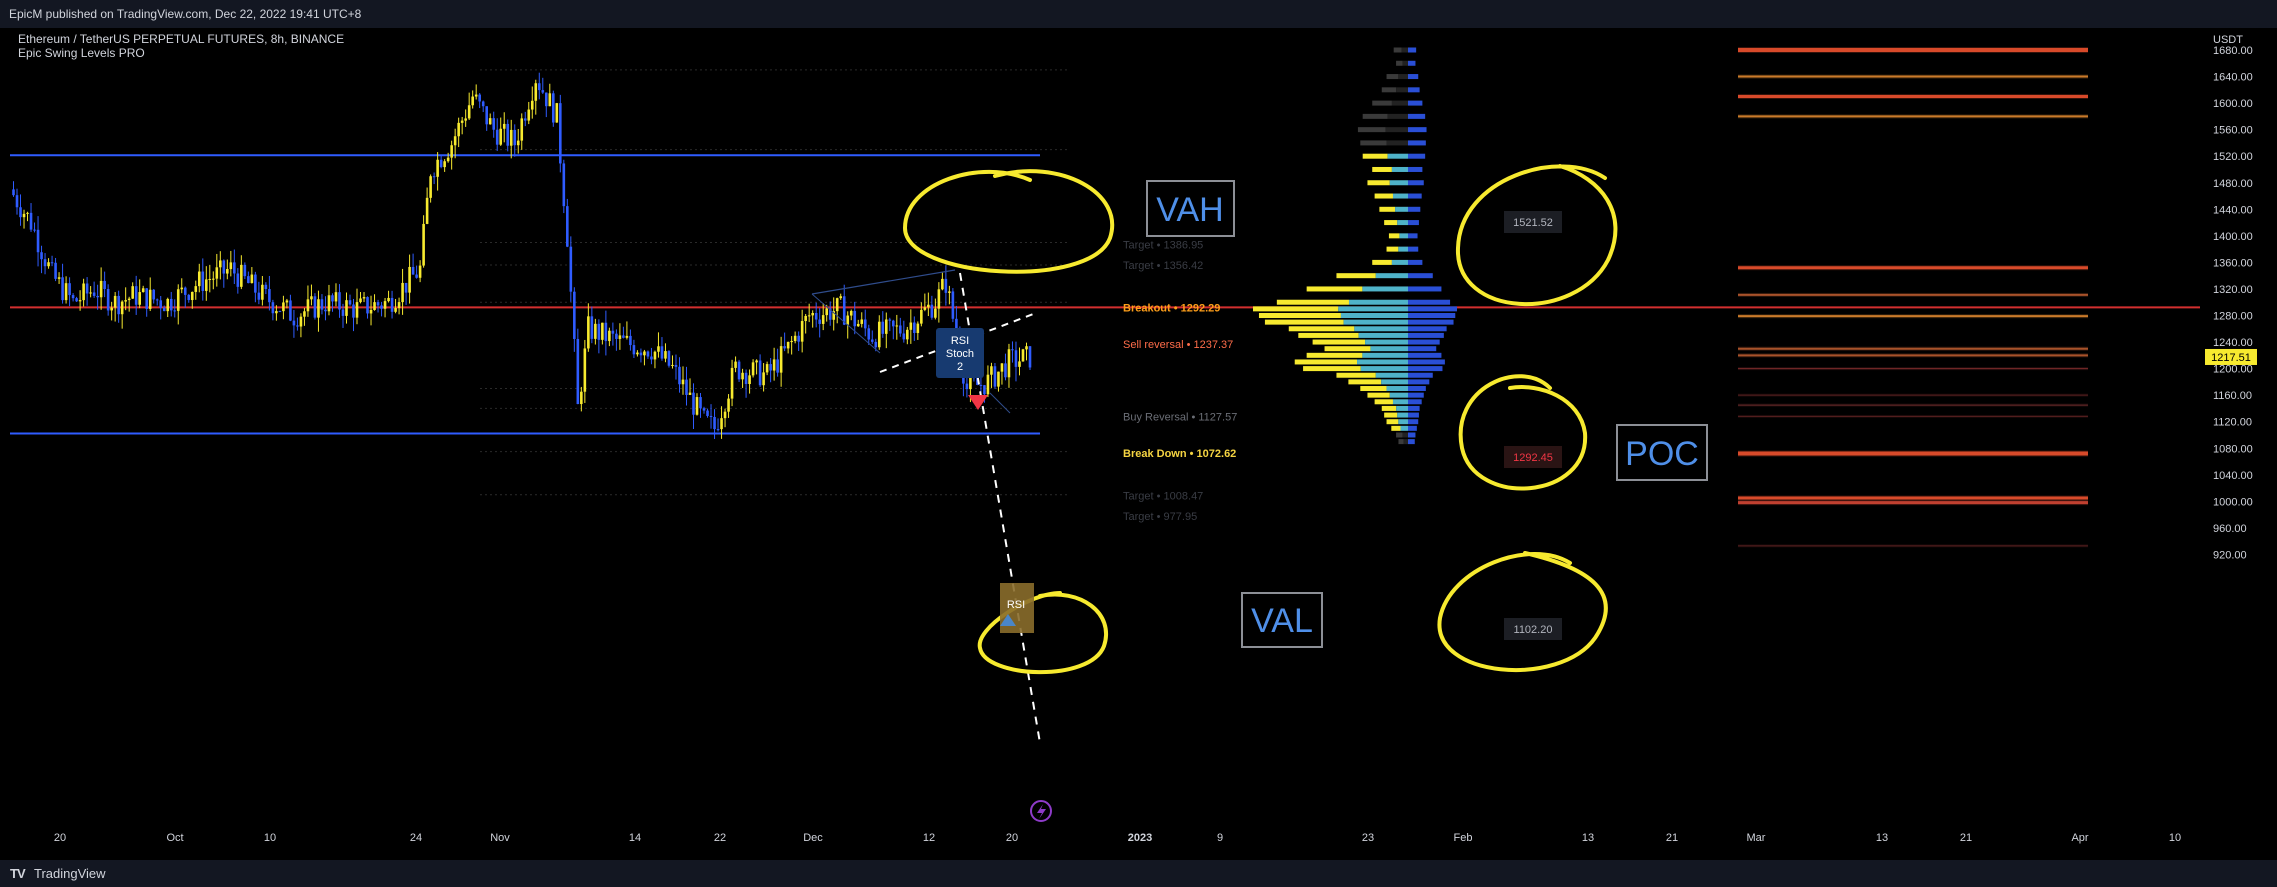  What do you see at coordinates (926, 506) in the screenshot?
I see `trend-drawings` at bounding box center [926, 506].